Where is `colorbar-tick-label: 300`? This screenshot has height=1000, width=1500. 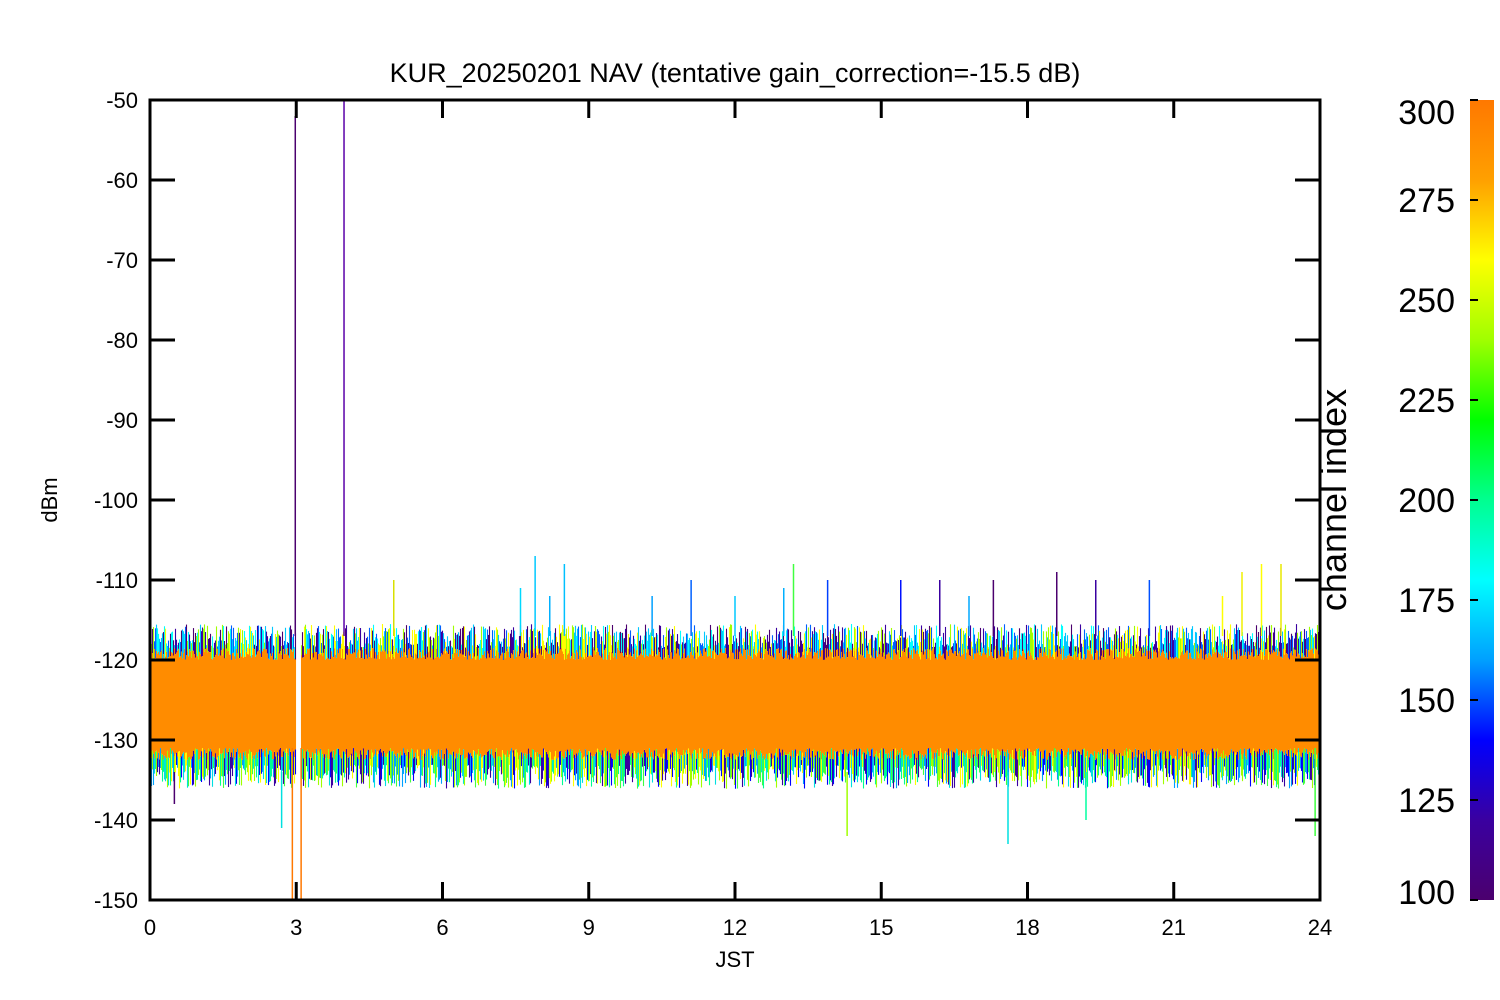
colorbar-tick-label: 300 is located at coordinates (1426, 113).